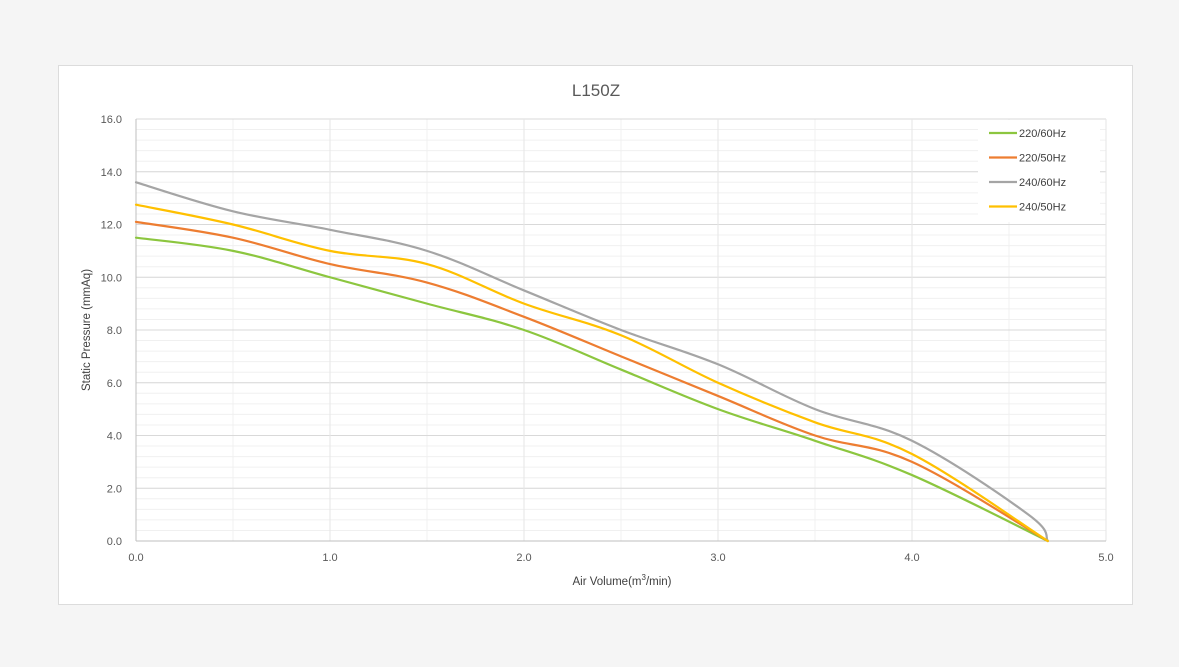 Image resolution: width=1179 pixels, height=667 pixels. I want to click on y-tick-label: 4.0, so click(114, 437).